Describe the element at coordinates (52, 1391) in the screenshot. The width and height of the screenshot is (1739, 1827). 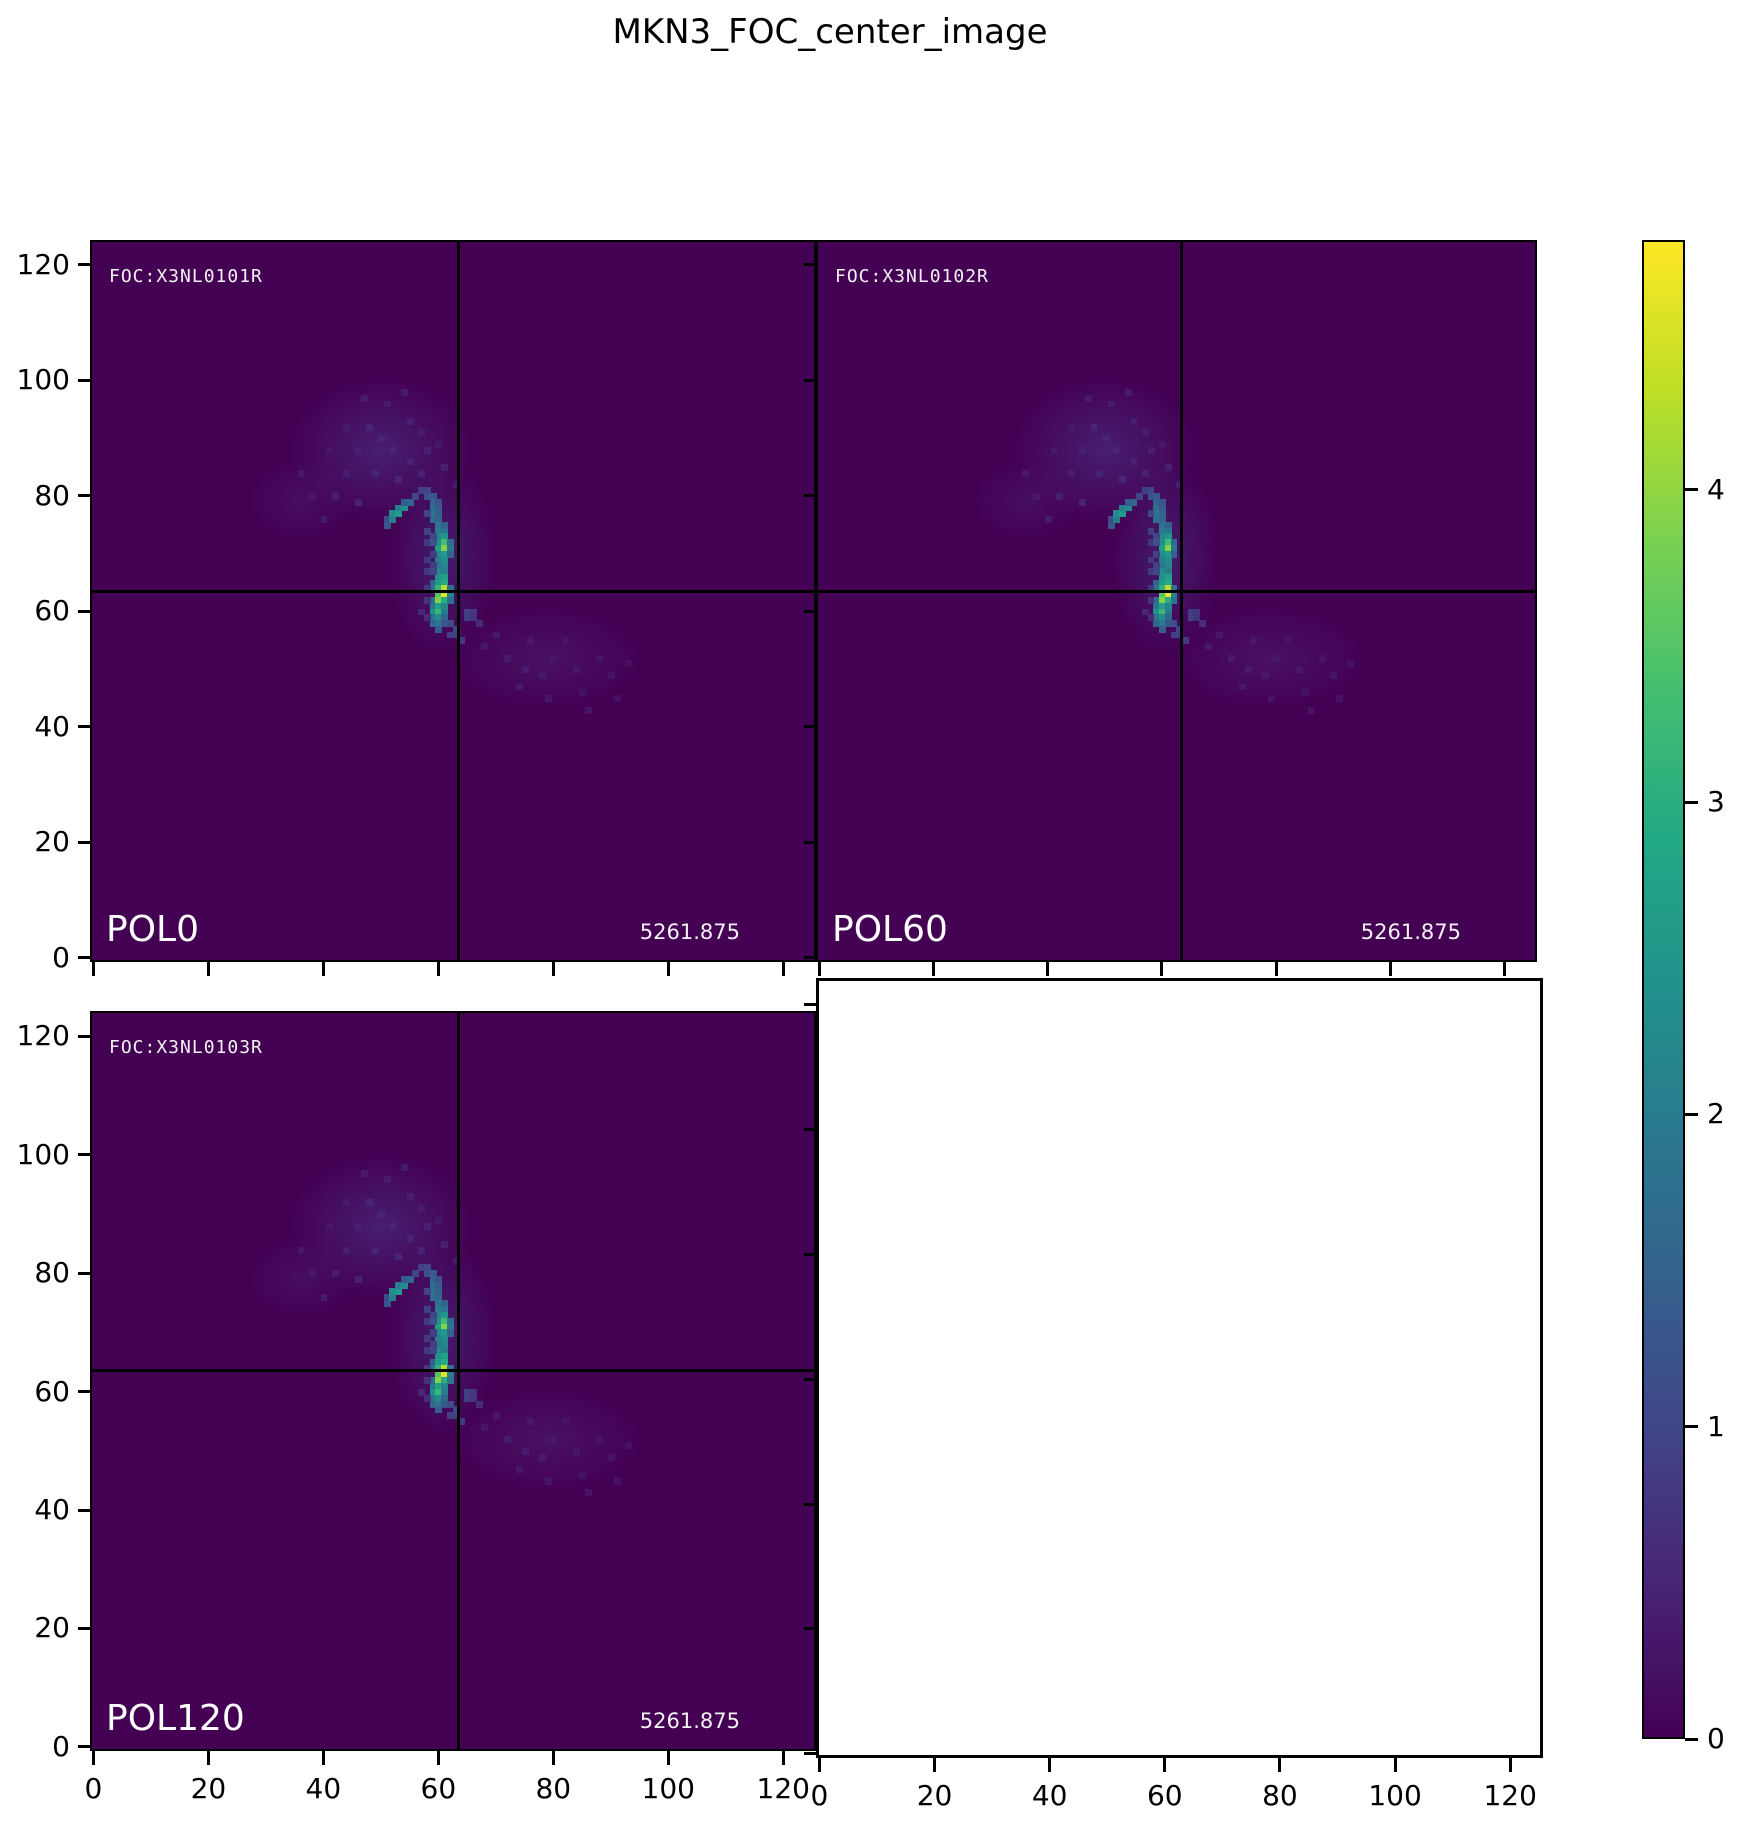
I see `y-tick-label: 60` at that location.